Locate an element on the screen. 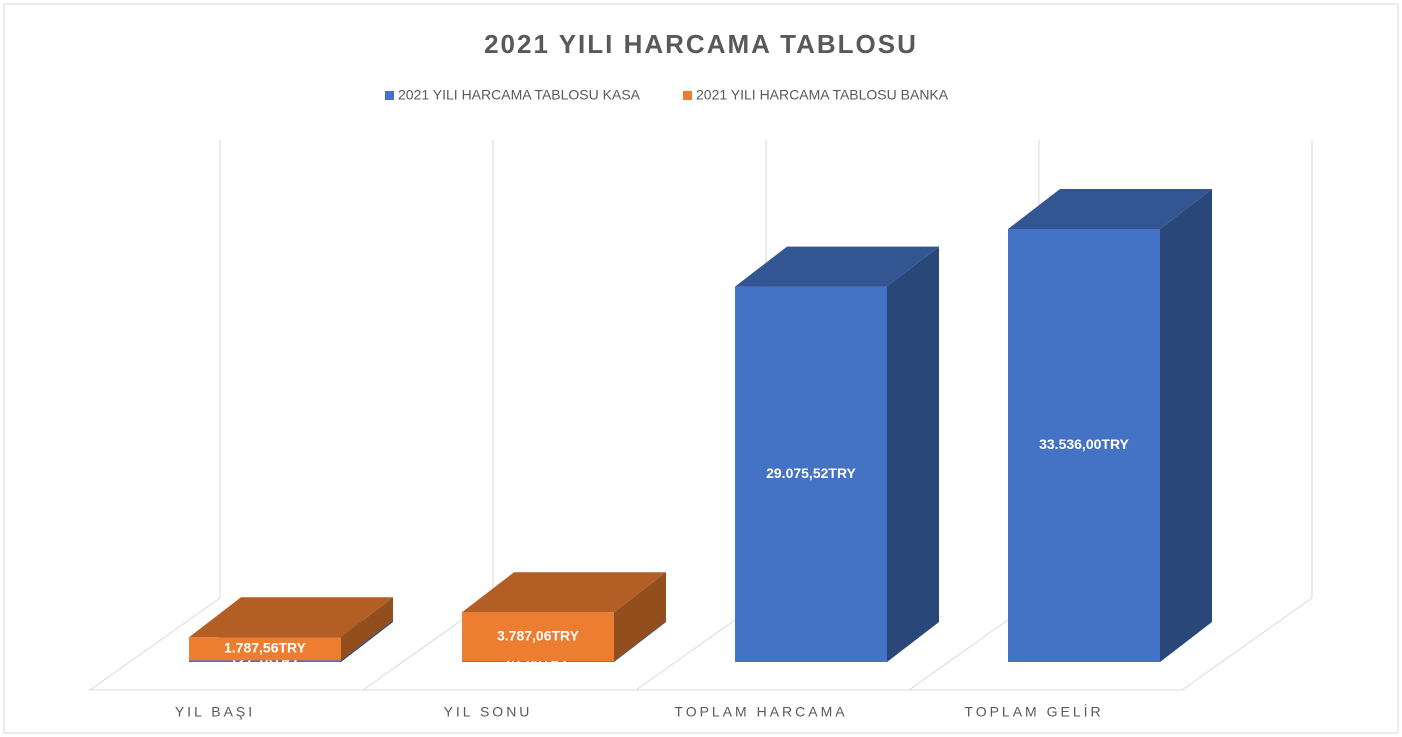  x-tick-label: YIL BAŞI is located at coordinates (215, 712).